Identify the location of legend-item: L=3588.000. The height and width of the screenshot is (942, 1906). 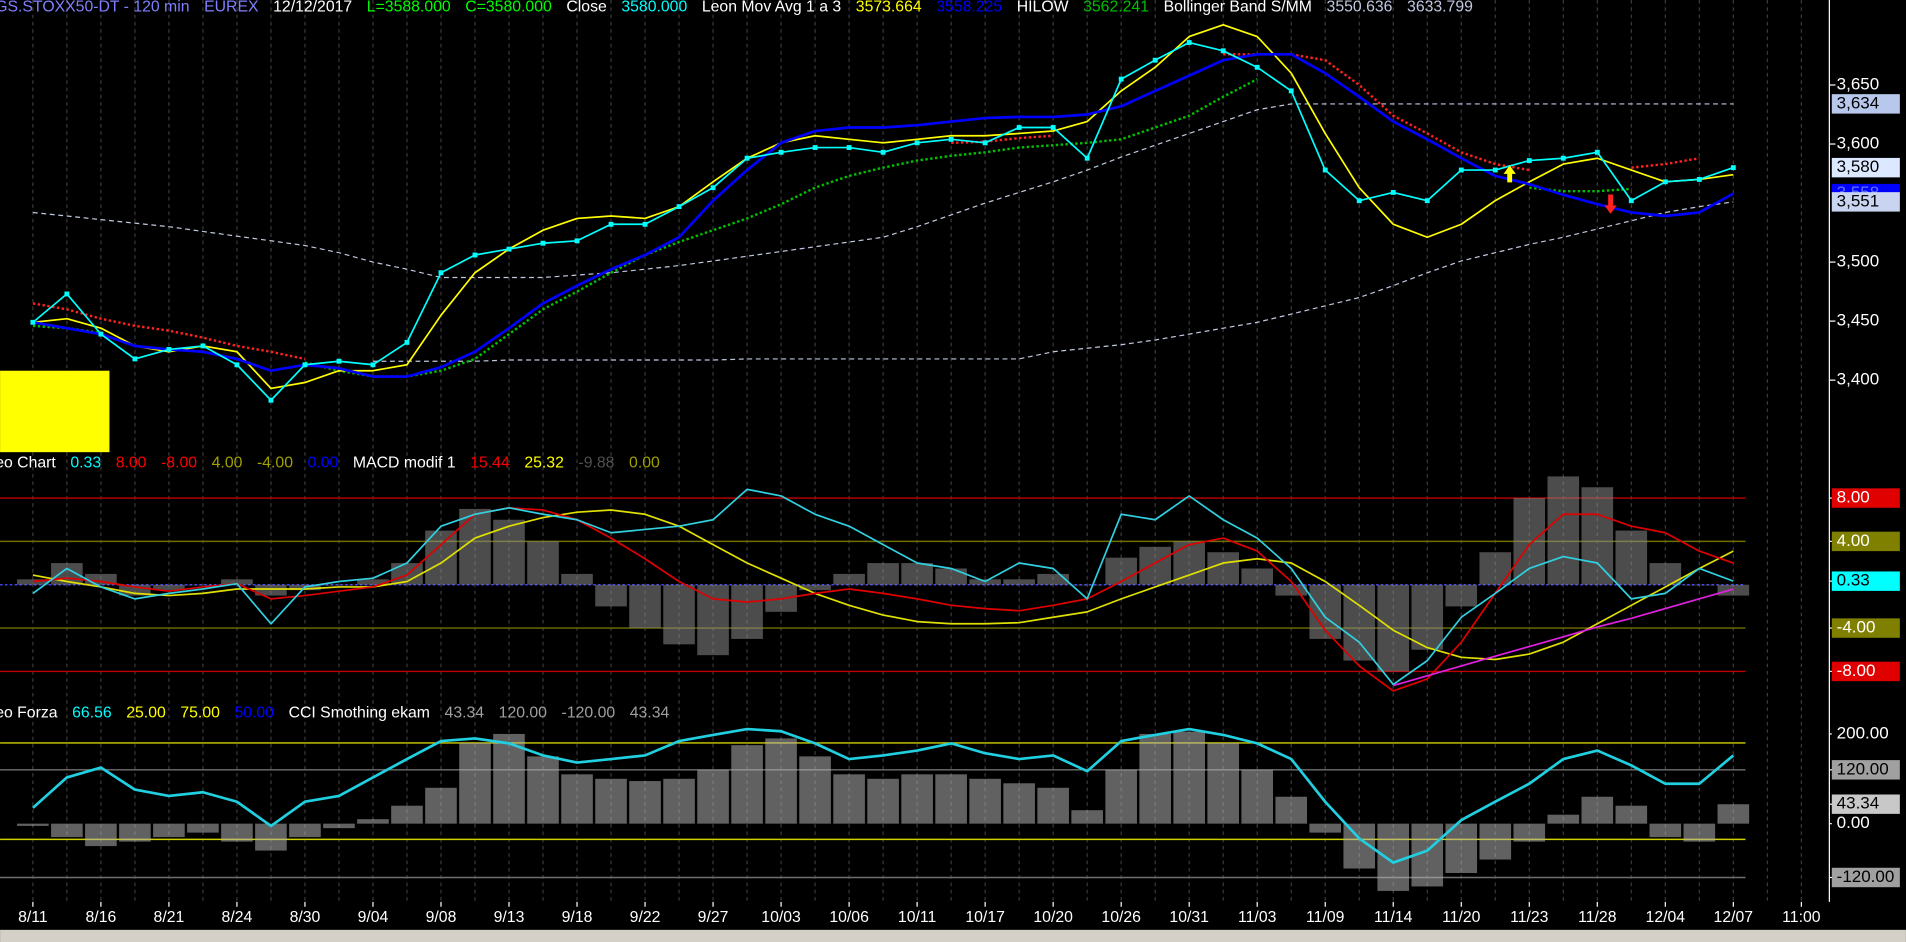
(409, 7).